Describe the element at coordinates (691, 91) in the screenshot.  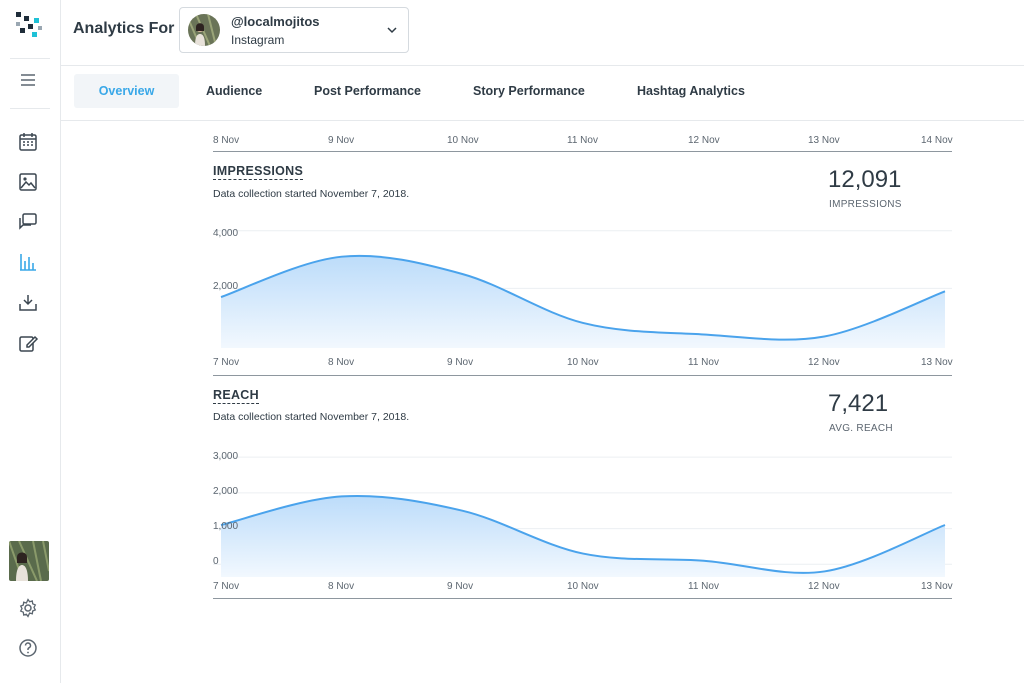
I see `tab-hashtag-analytics: Hashtag Analytics` at that location.